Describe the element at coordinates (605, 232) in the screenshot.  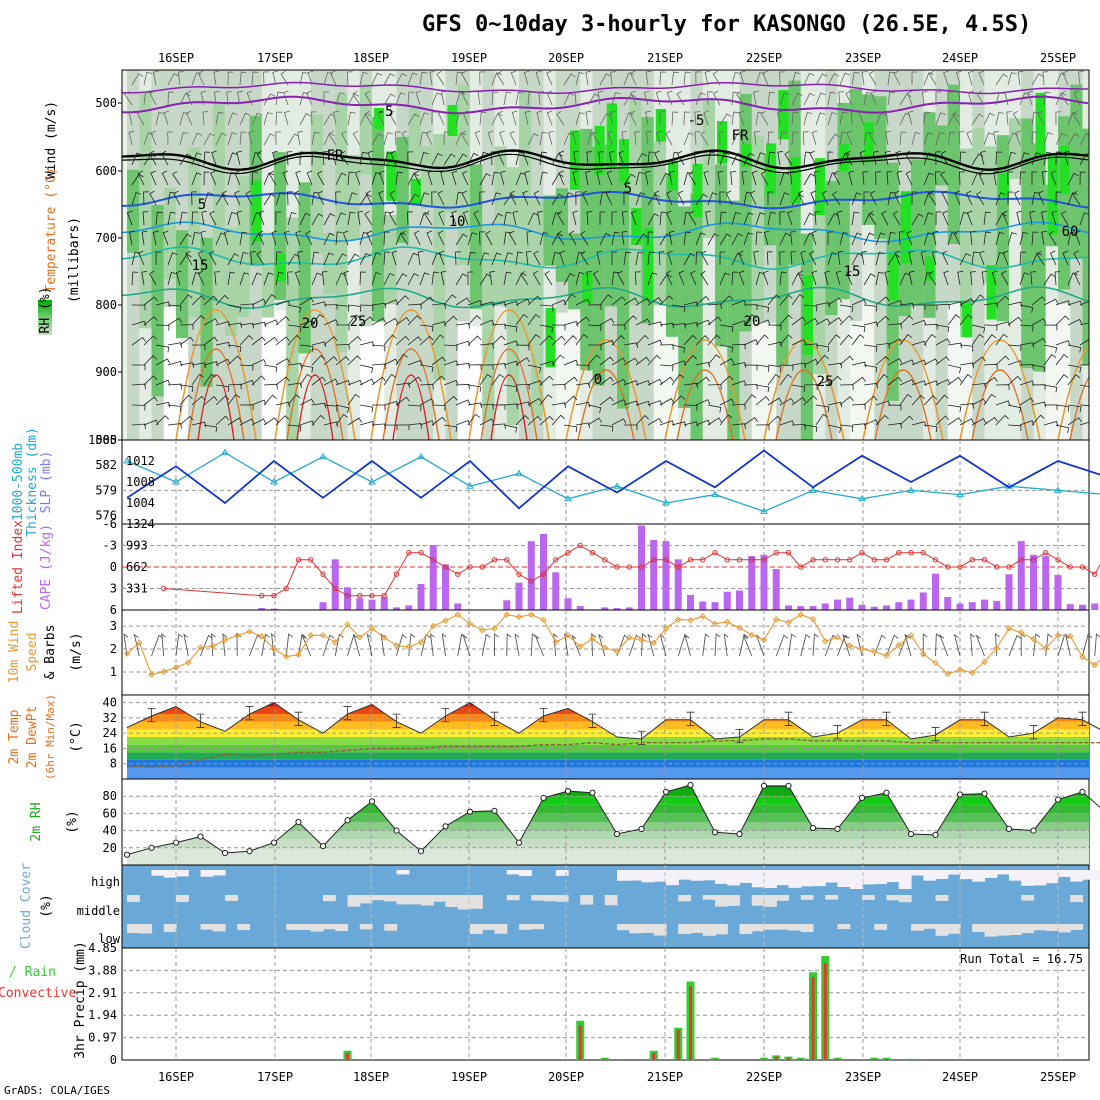
I see `contour-line` at that location.